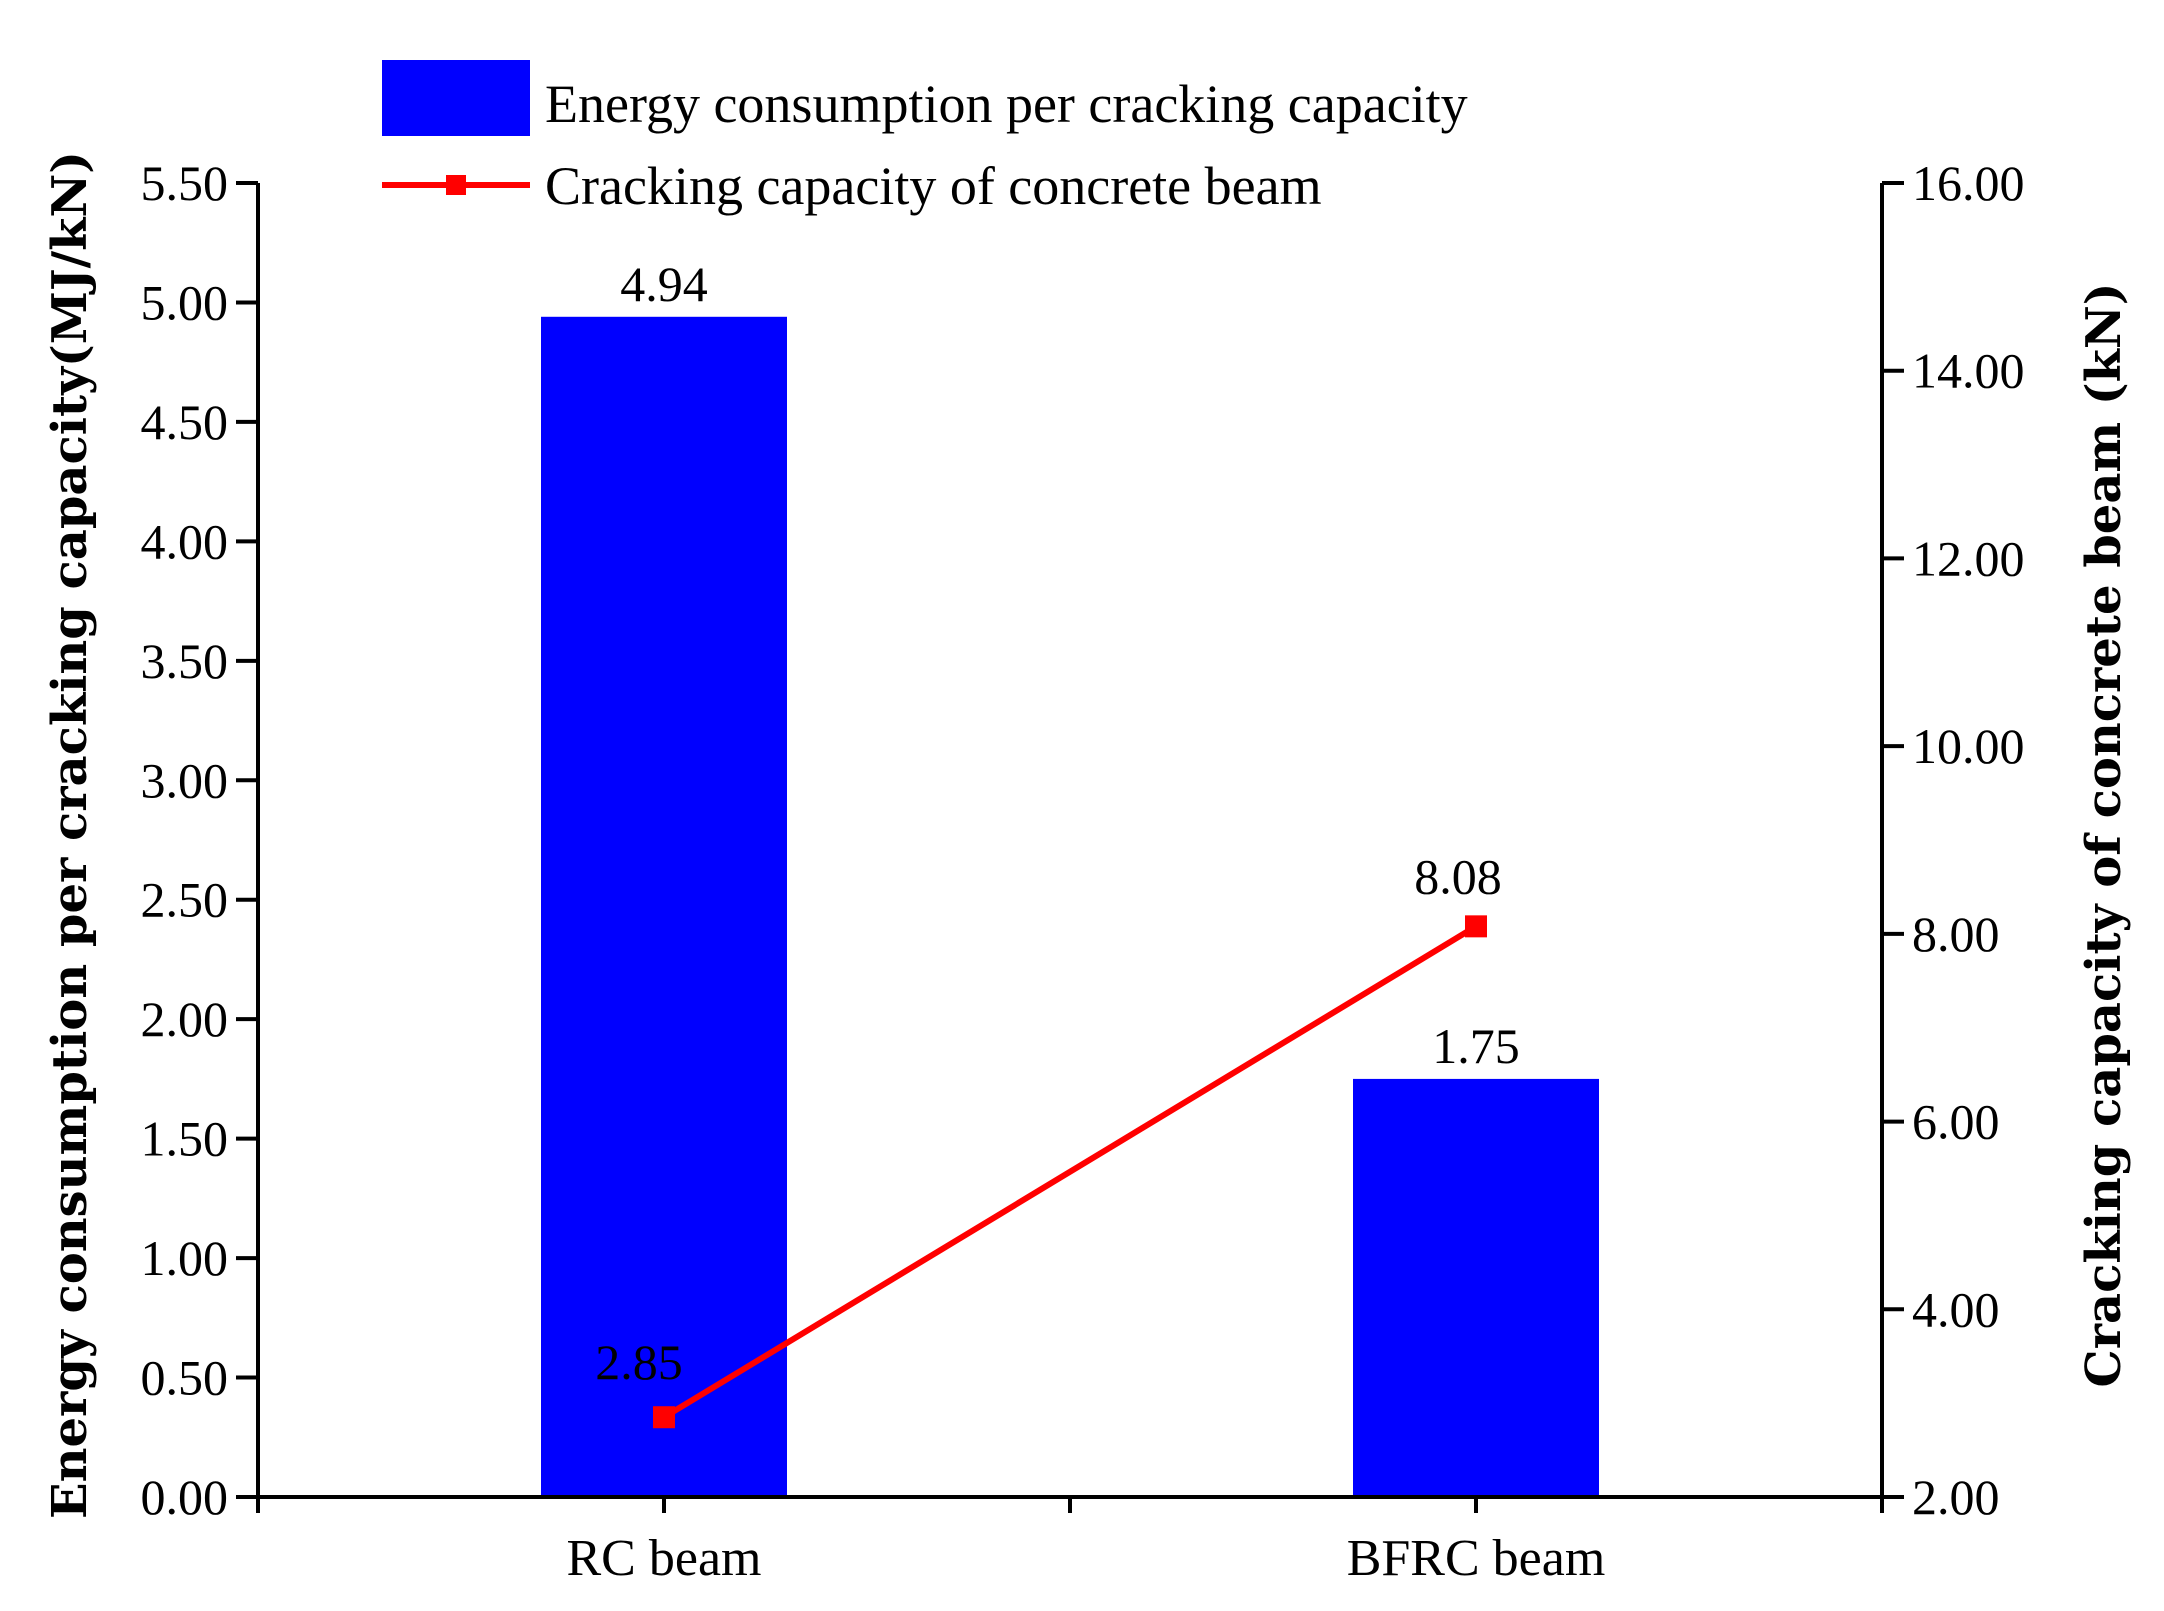 The image size is (2164, 1611). What do you see at coordinates (185, 302) in the screenshot?
I see `left-tick-label-10: 5.00` at bounding box center [185, 302].